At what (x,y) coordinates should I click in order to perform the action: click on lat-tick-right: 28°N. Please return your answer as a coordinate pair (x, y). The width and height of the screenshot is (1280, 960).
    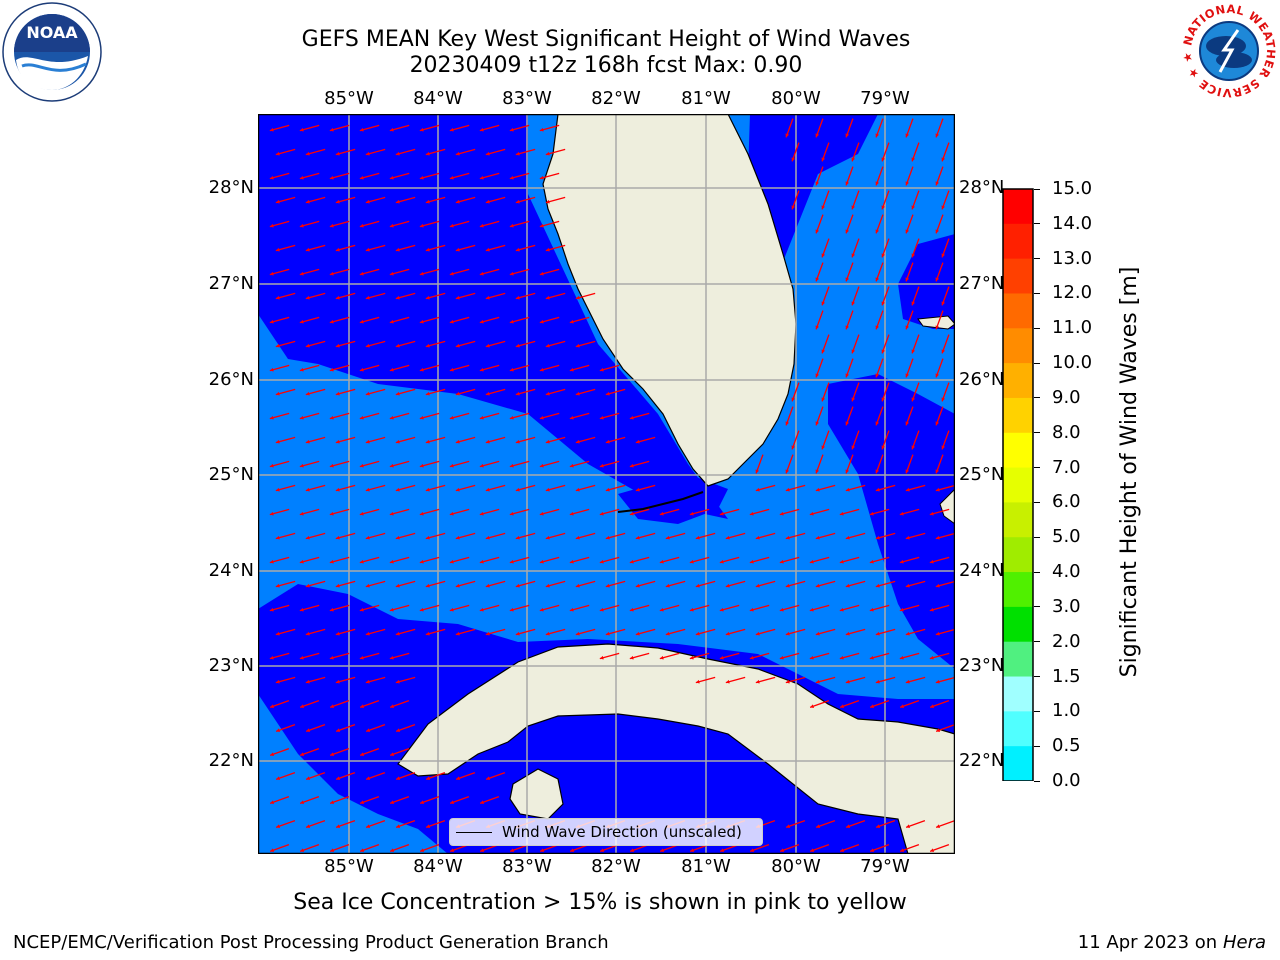
    Looking at the image, I should click on (982, 187).